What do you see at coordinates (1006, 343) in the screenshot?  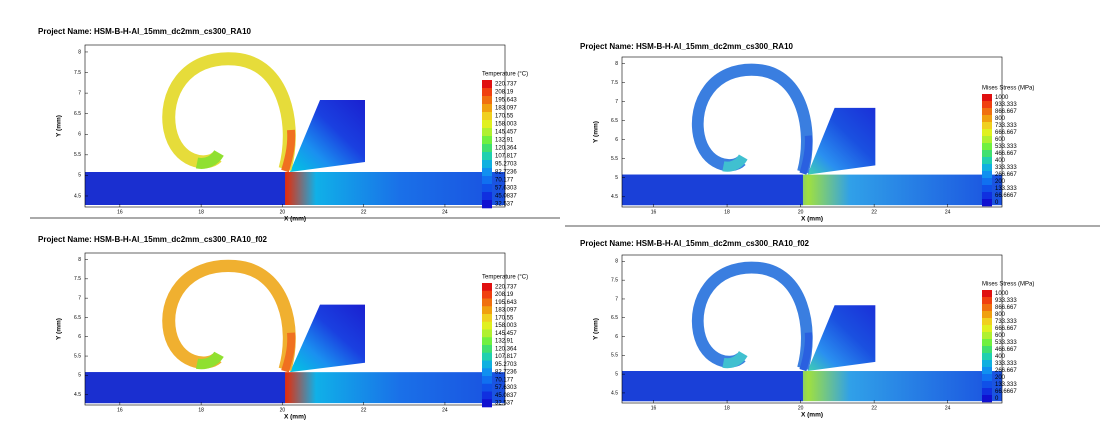 I see `legend-label: 533.333` at bounding box center [1006, 343].